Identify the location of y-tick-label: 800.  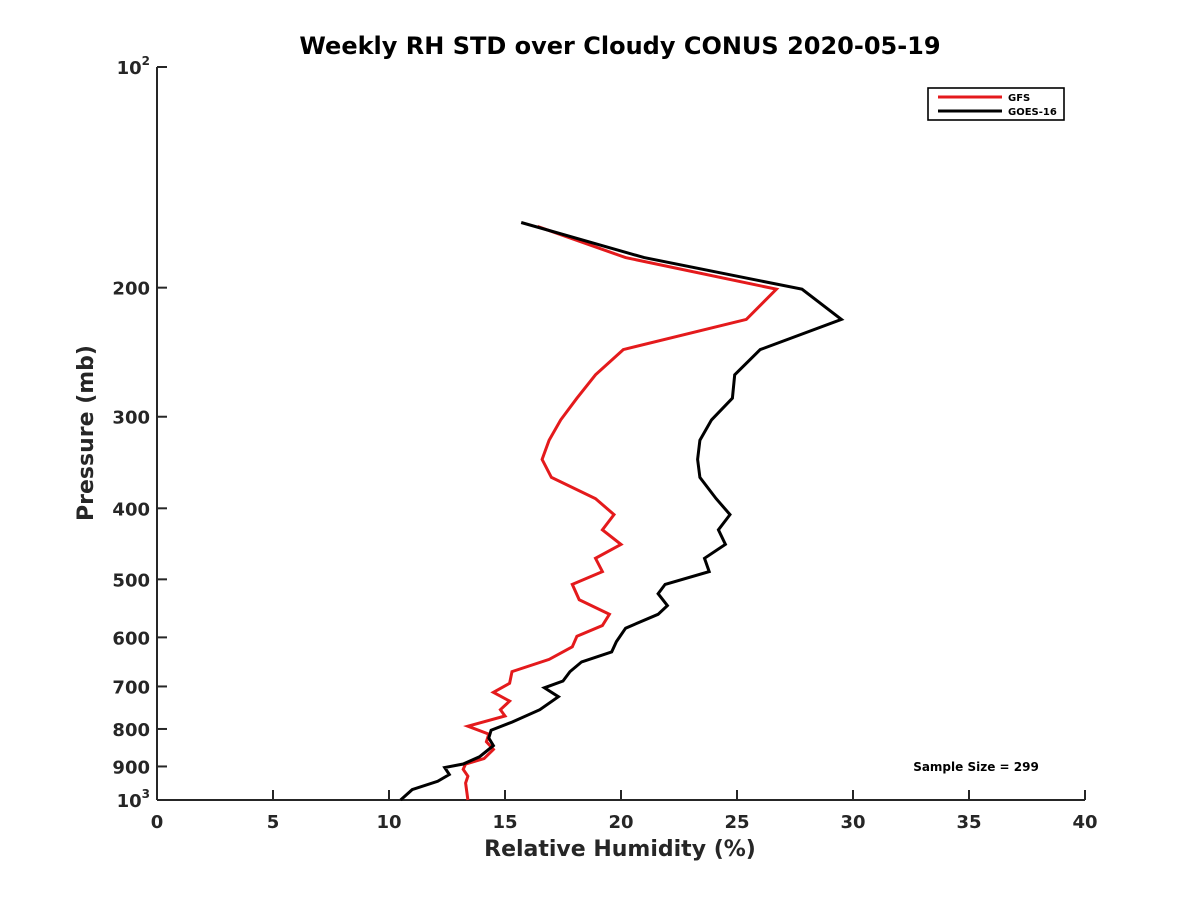
(131, 730).